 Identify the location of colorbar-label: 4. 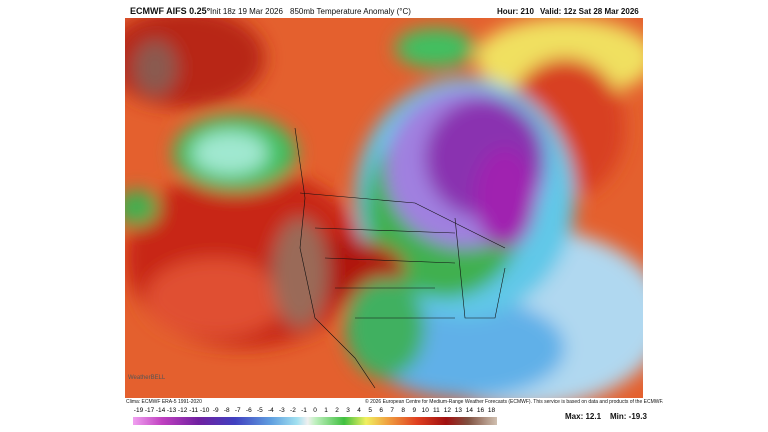
(359, 410).